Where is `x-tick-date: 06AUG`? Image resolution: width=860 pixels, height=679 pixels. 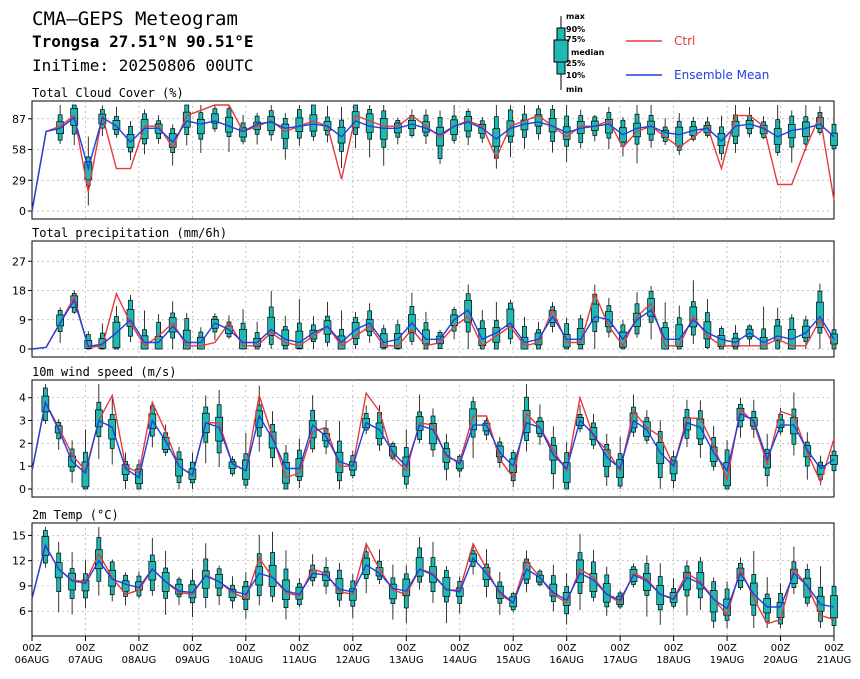 x-tick-date: 06AUG is located at coordinates (32, 660).